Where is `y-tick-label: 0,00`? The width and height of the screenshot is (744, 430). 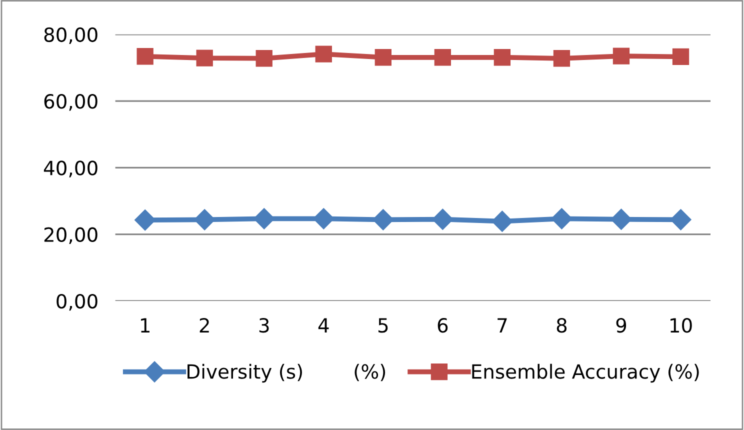
y-tick-label: 0,00 is located at coordinates (77, 302).